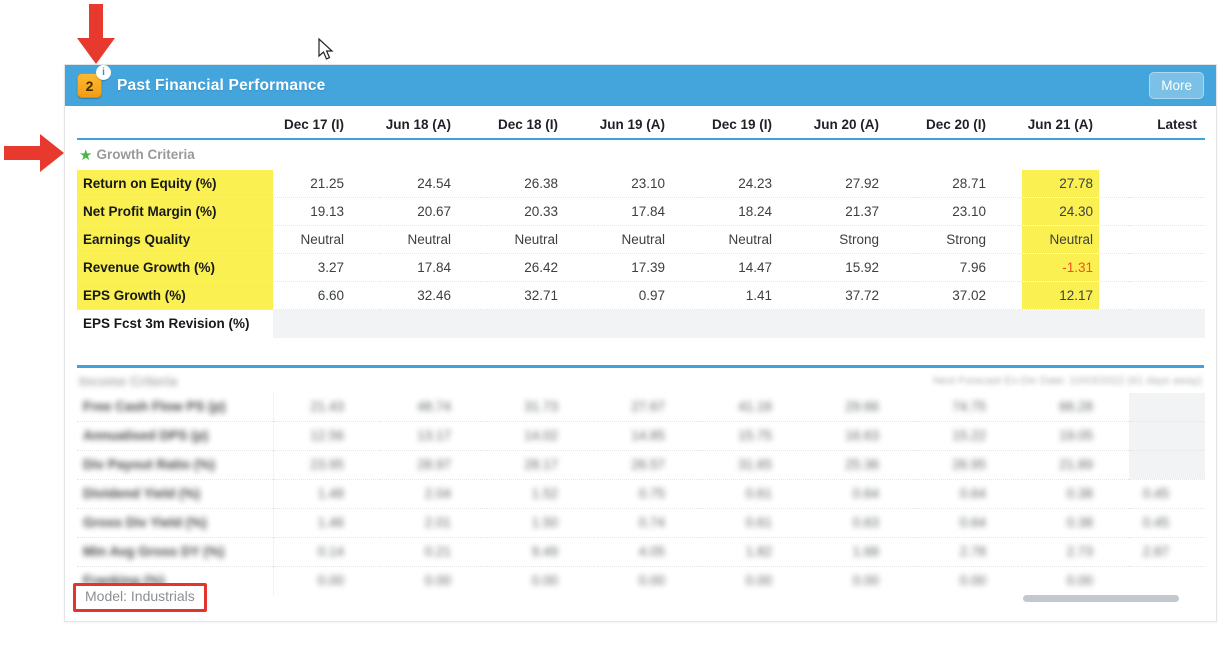 This screenshot has height=647, width=1224. What do you see at coordinates (540, 123) in the screenshot?
I see `column-header: Dec 18 (I)` at bounding box center [540, 123].